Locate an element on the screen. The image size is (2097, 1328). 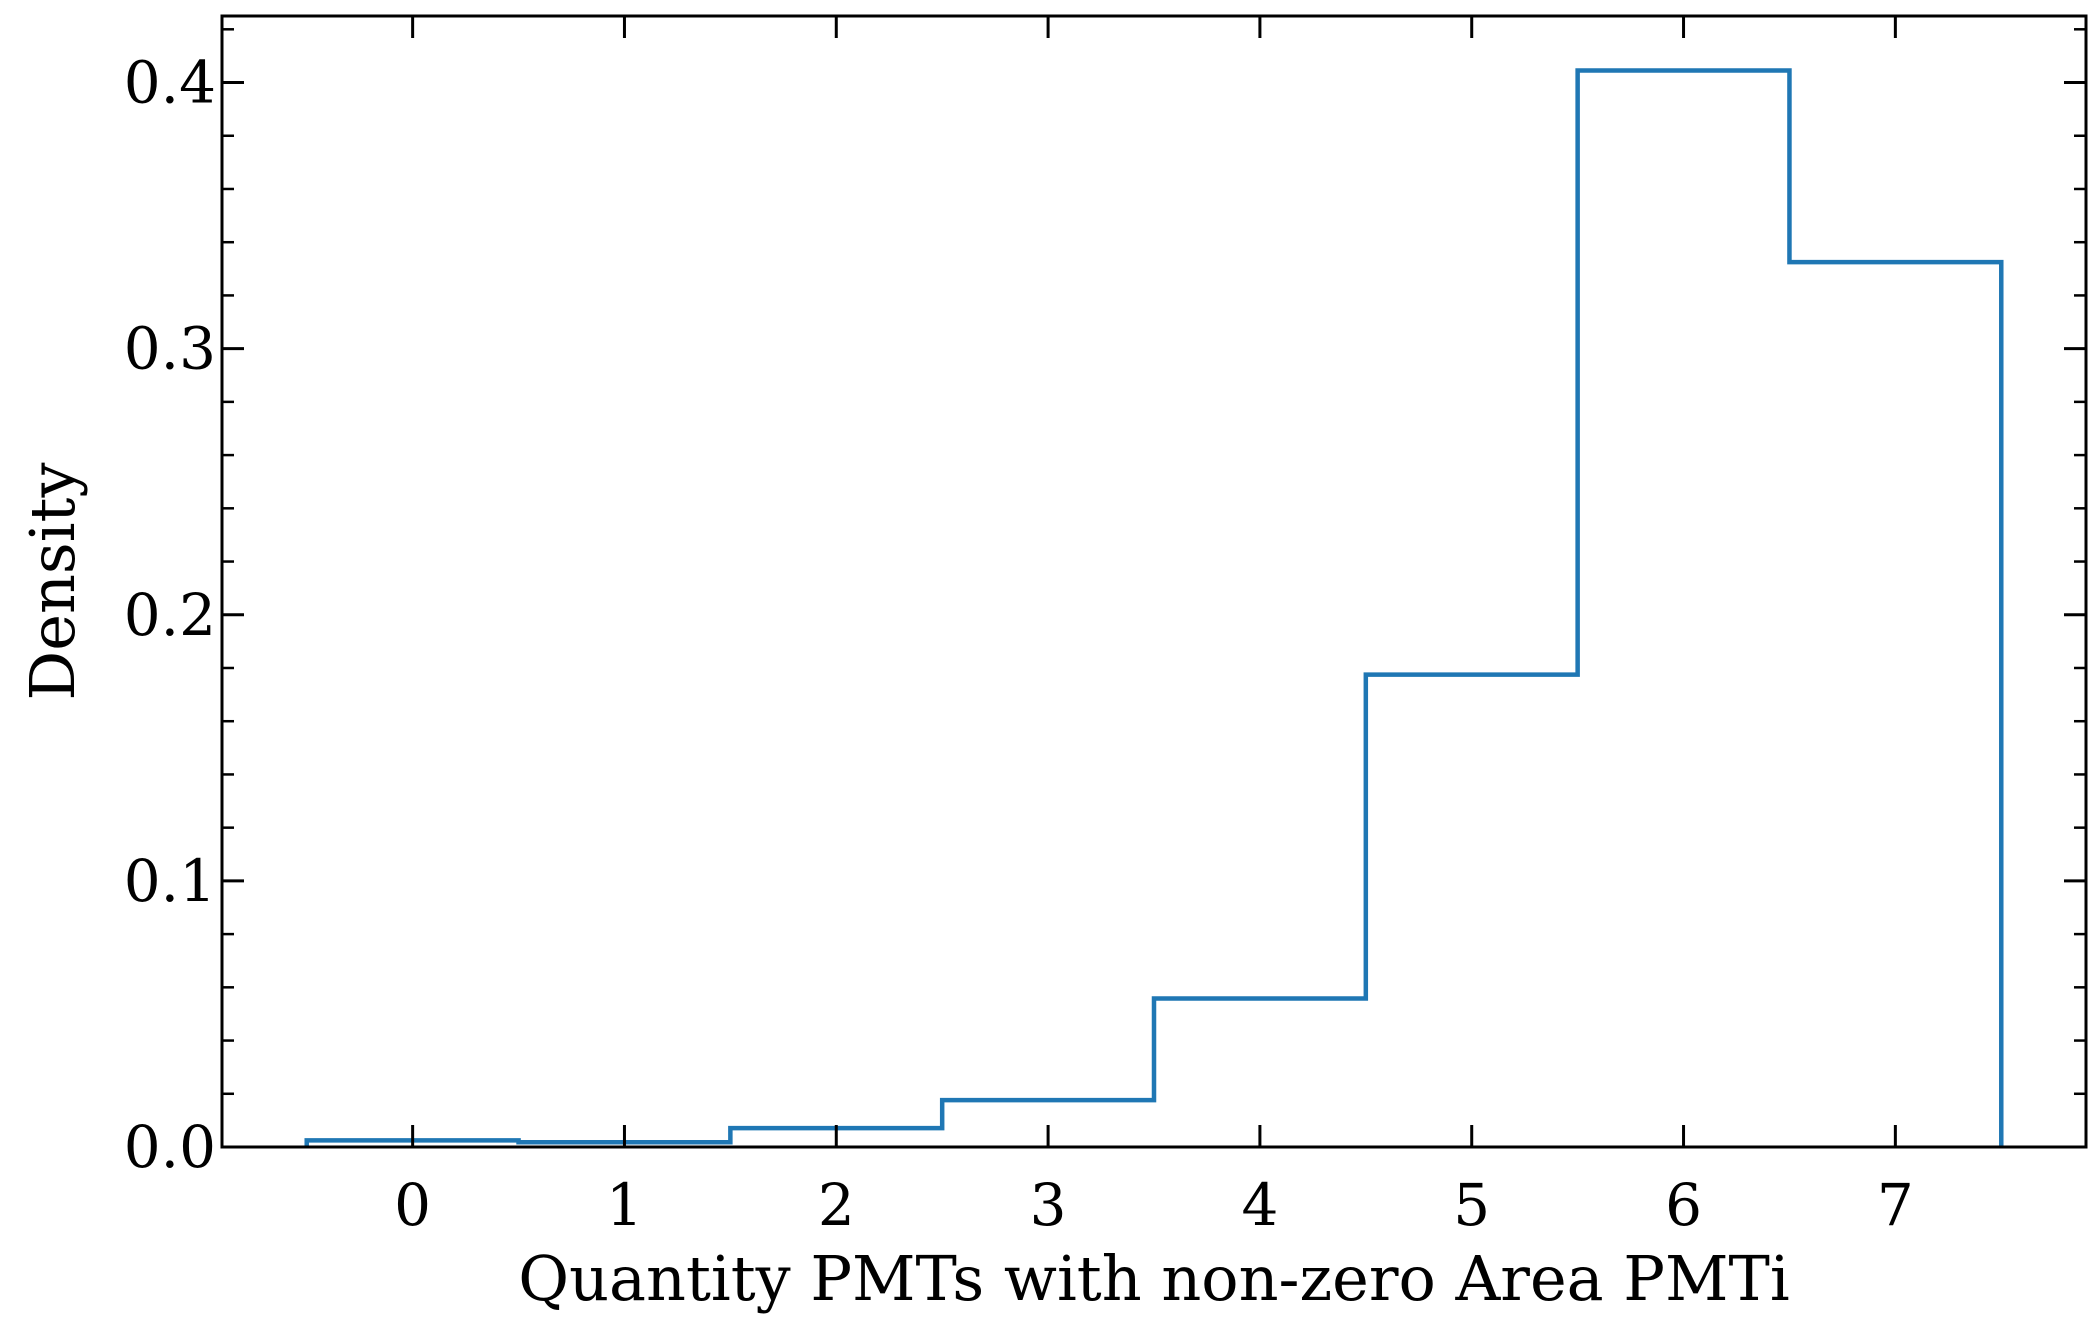
y-tick-label: 0.3 is located at coordinates (170, 349).